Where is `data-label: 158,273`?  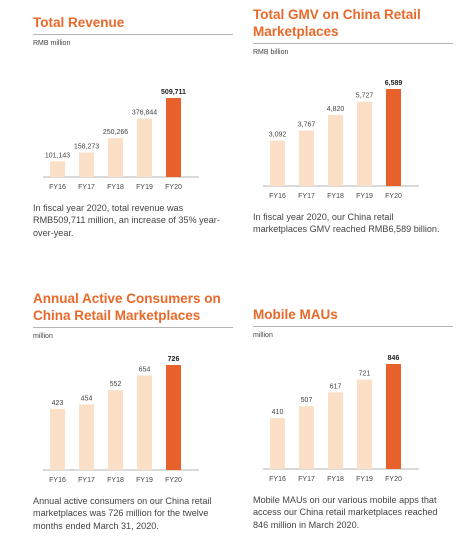 data-label: 158,273 is located at coordinates (86, 146).